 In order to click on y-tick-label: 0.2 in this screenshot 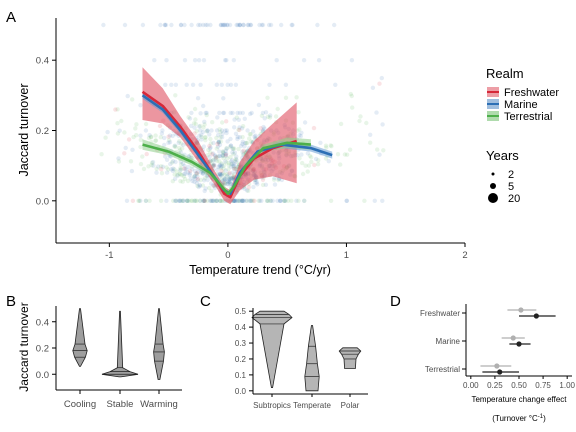, I will do `click(42, 349)`.